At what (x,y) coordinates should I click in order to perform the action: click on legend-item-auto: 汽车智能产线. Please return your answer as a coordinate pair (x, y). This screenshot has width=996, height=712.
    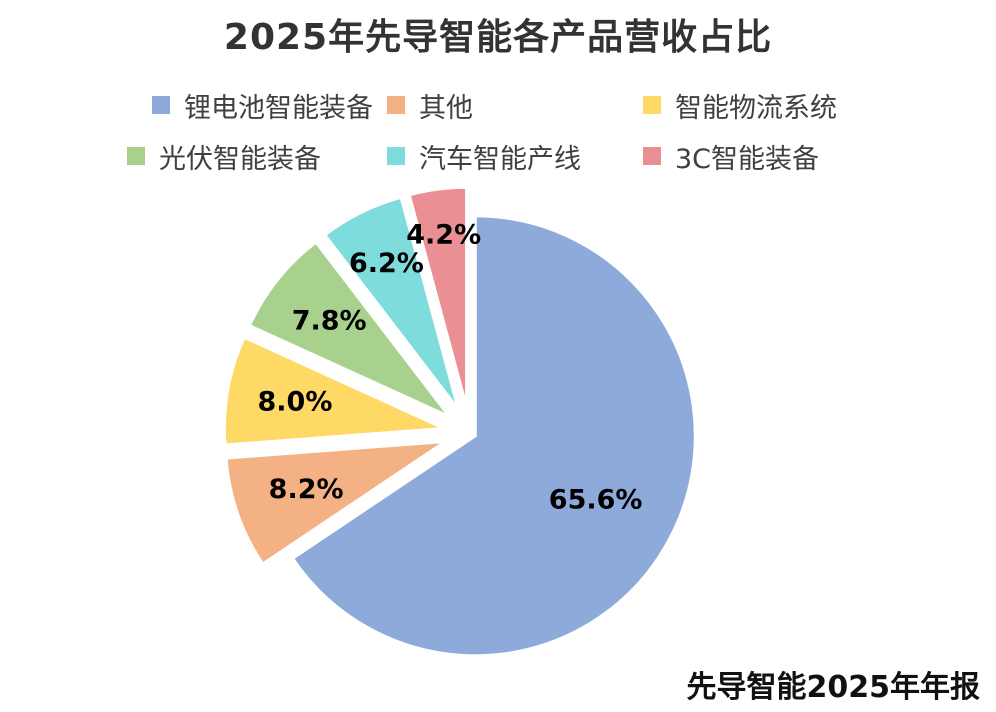
    Looking at the image, I should click on (484, 156).